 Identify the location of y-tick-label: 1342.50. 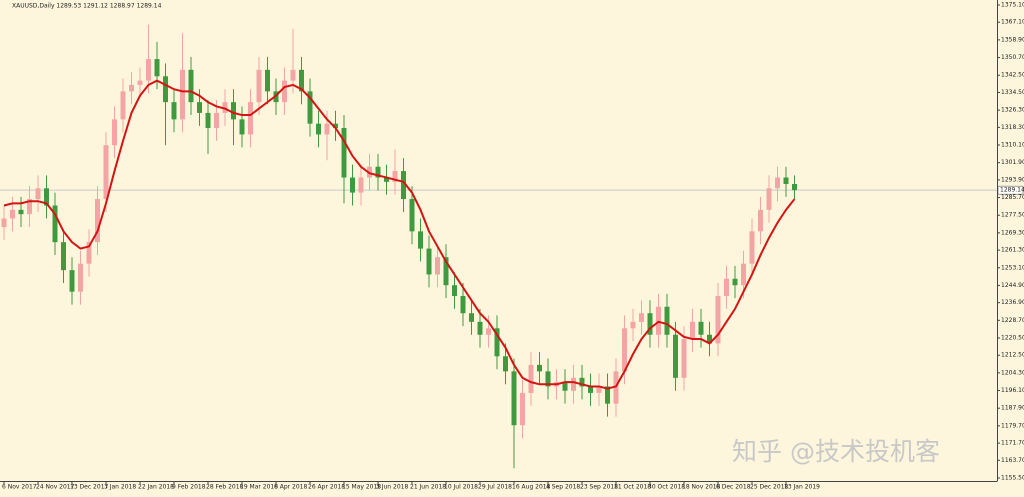
(1012, 75).